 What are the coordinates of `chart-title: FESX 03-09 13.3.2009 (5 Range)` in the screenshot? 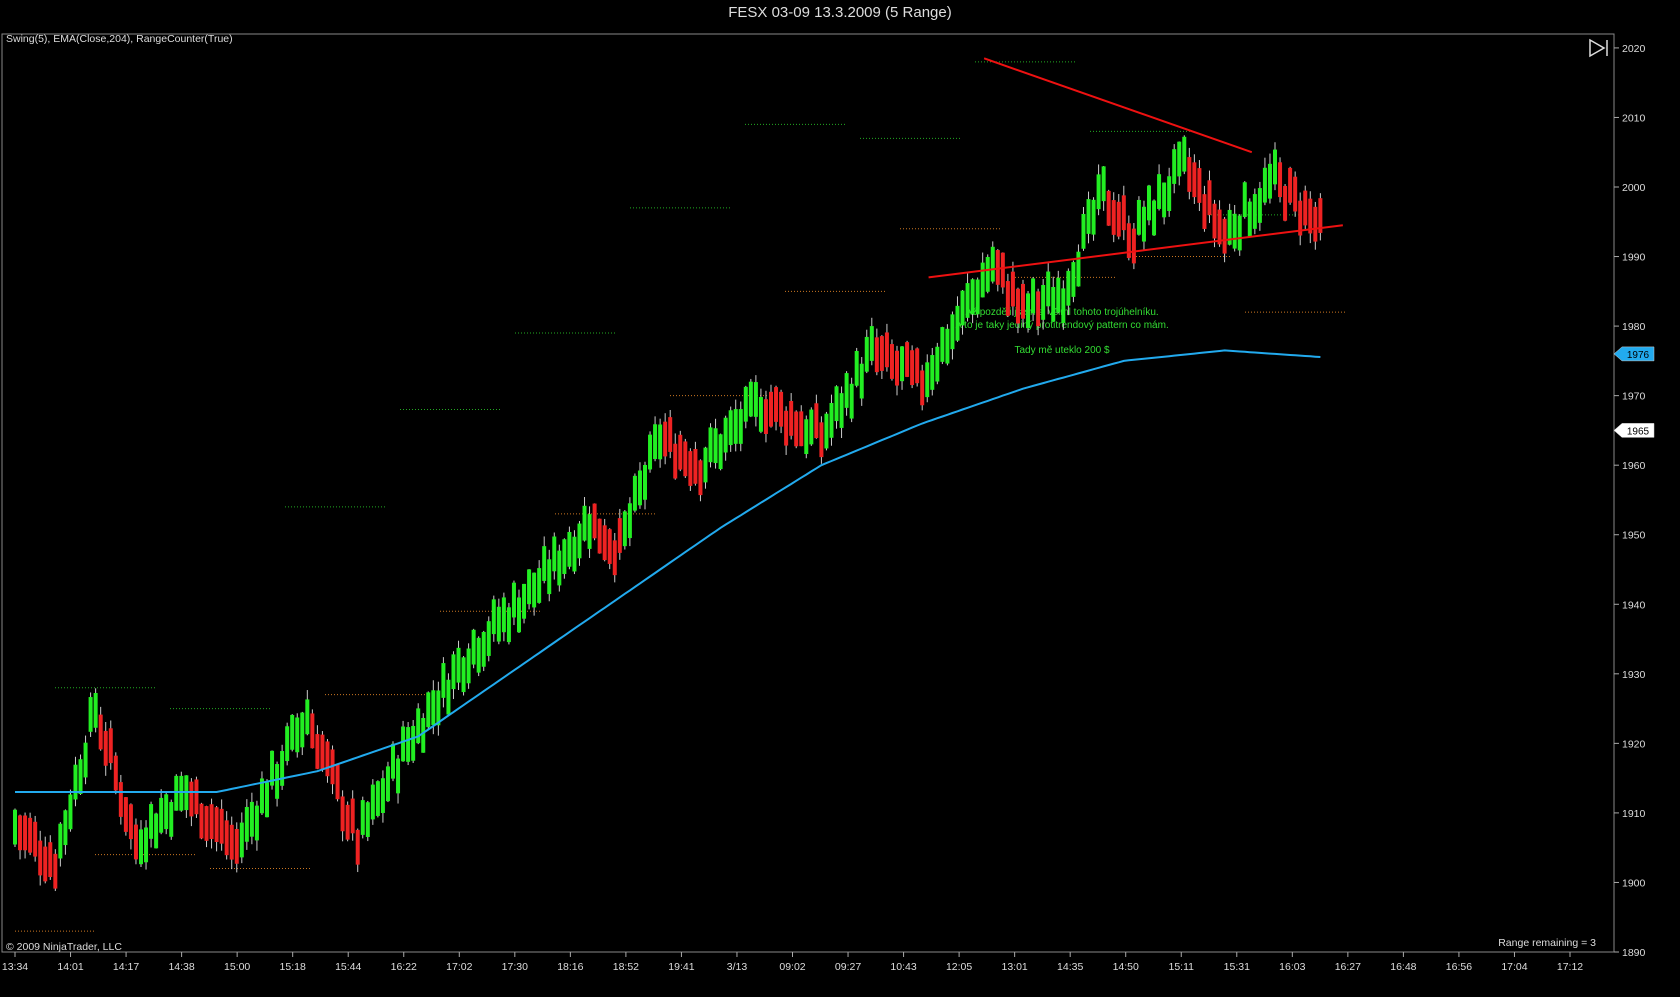 It's located at (840, 12).